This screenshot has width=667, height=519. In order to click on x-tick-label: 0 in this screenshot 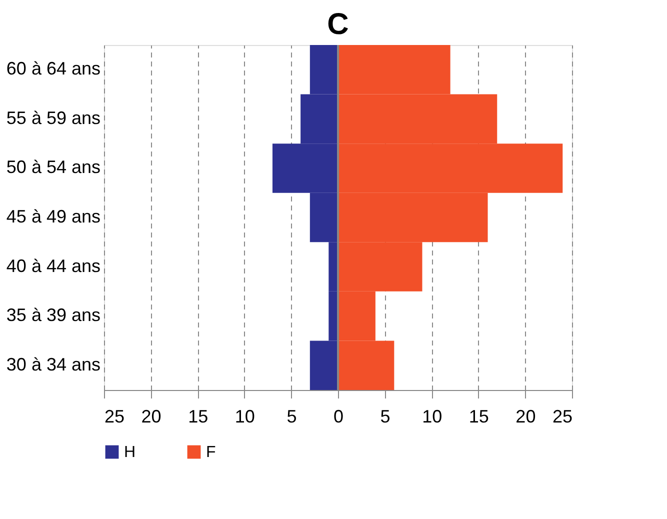, I will do `click(338, 416)`.